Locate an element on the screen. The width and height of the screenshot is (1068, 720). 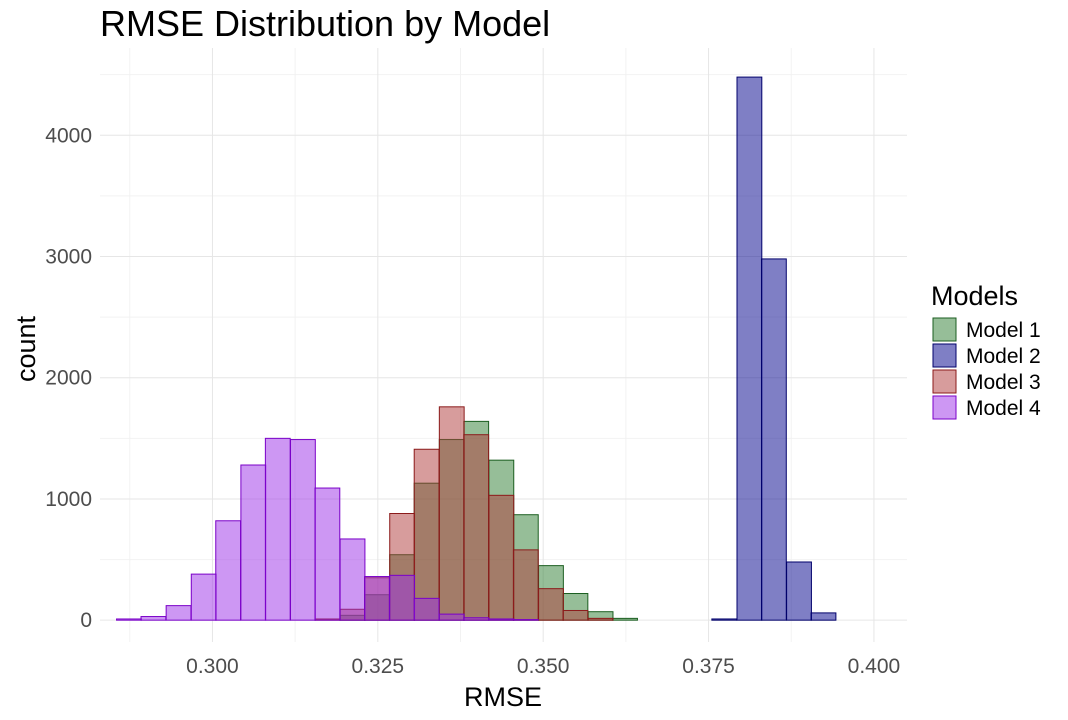
legend-label: Model 2 is located at coordinates (1003, 356).